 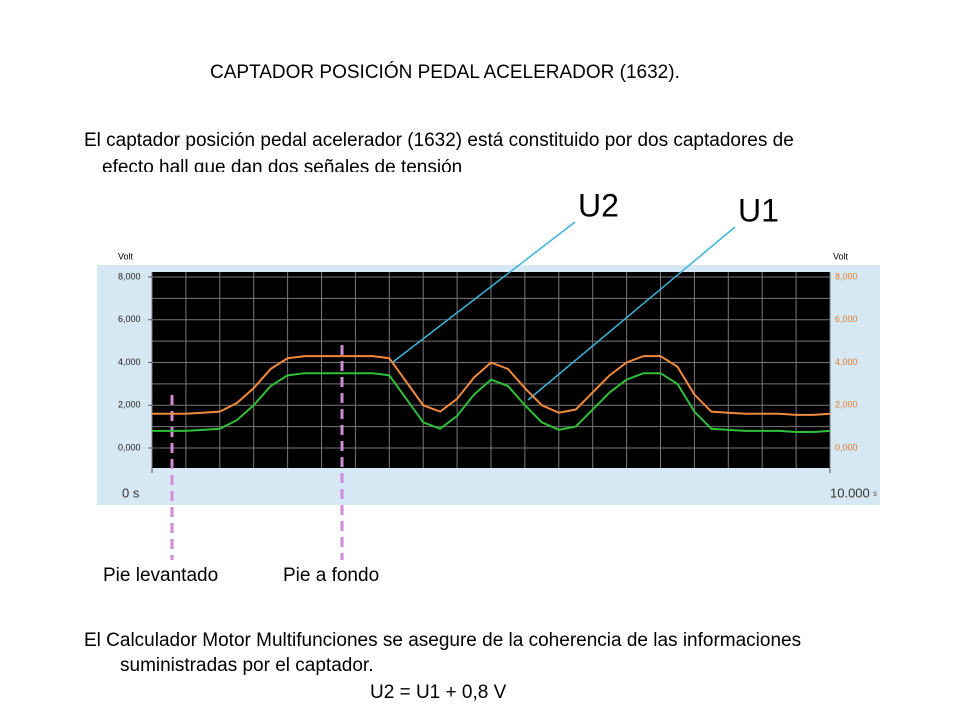 What do you see at coordinates (331, 575) in the screenshot?
I see `marker-label: Pie a fondo` at bounding box center [331, 575].